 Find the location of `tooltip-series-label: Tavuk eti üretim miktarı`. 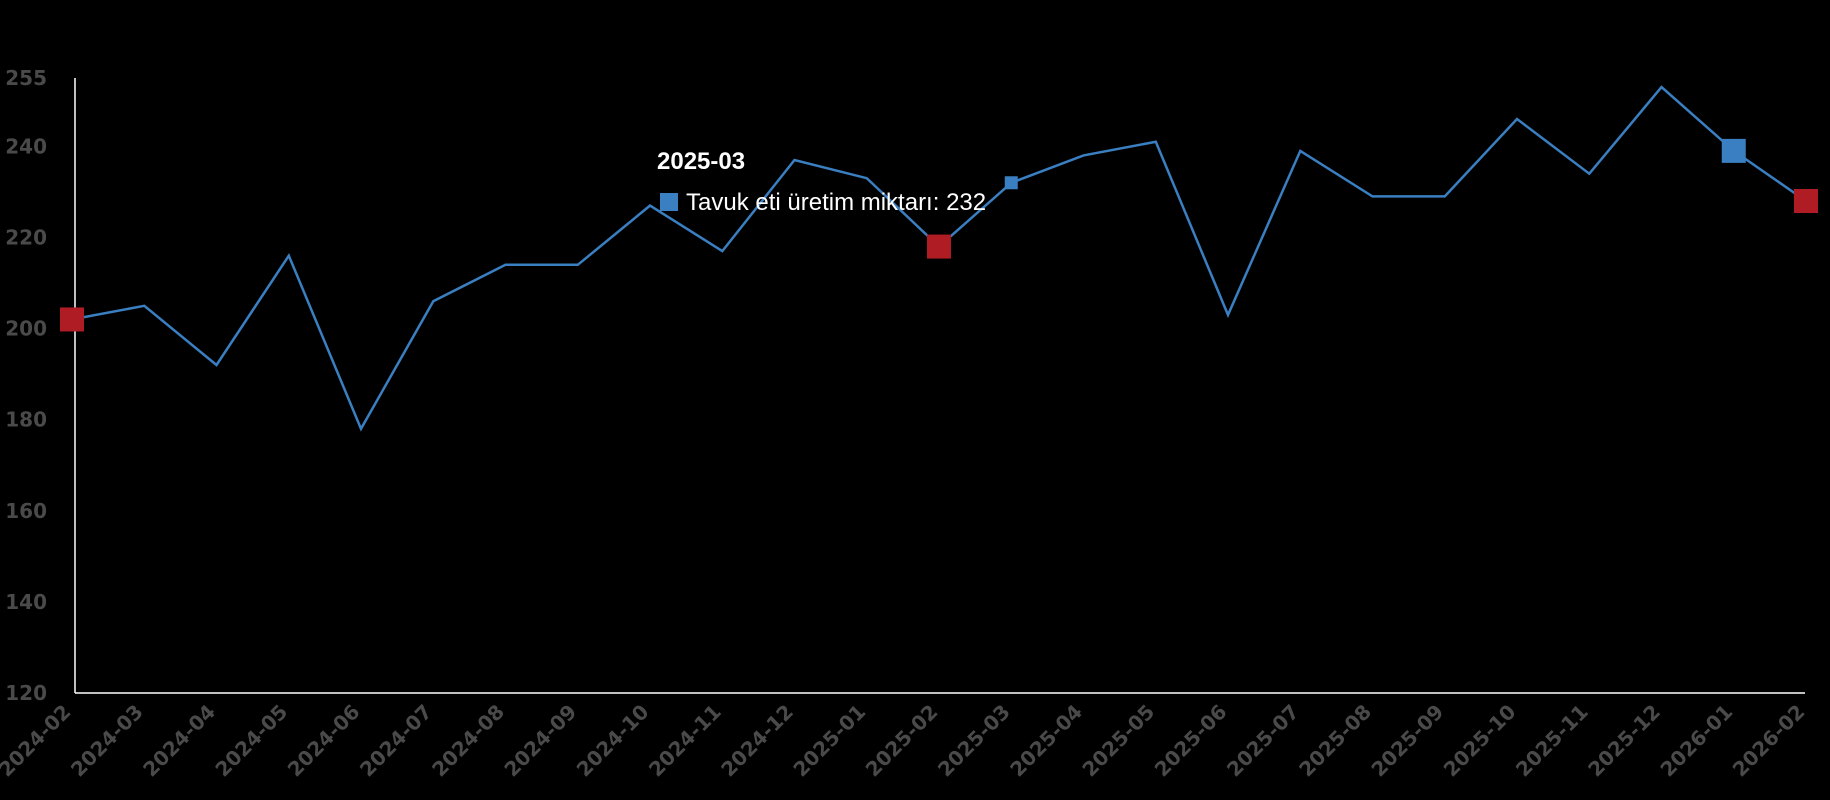

tooltip-series-label: Tavuk eti üretim miktarı is located at coordinates (809, 202).